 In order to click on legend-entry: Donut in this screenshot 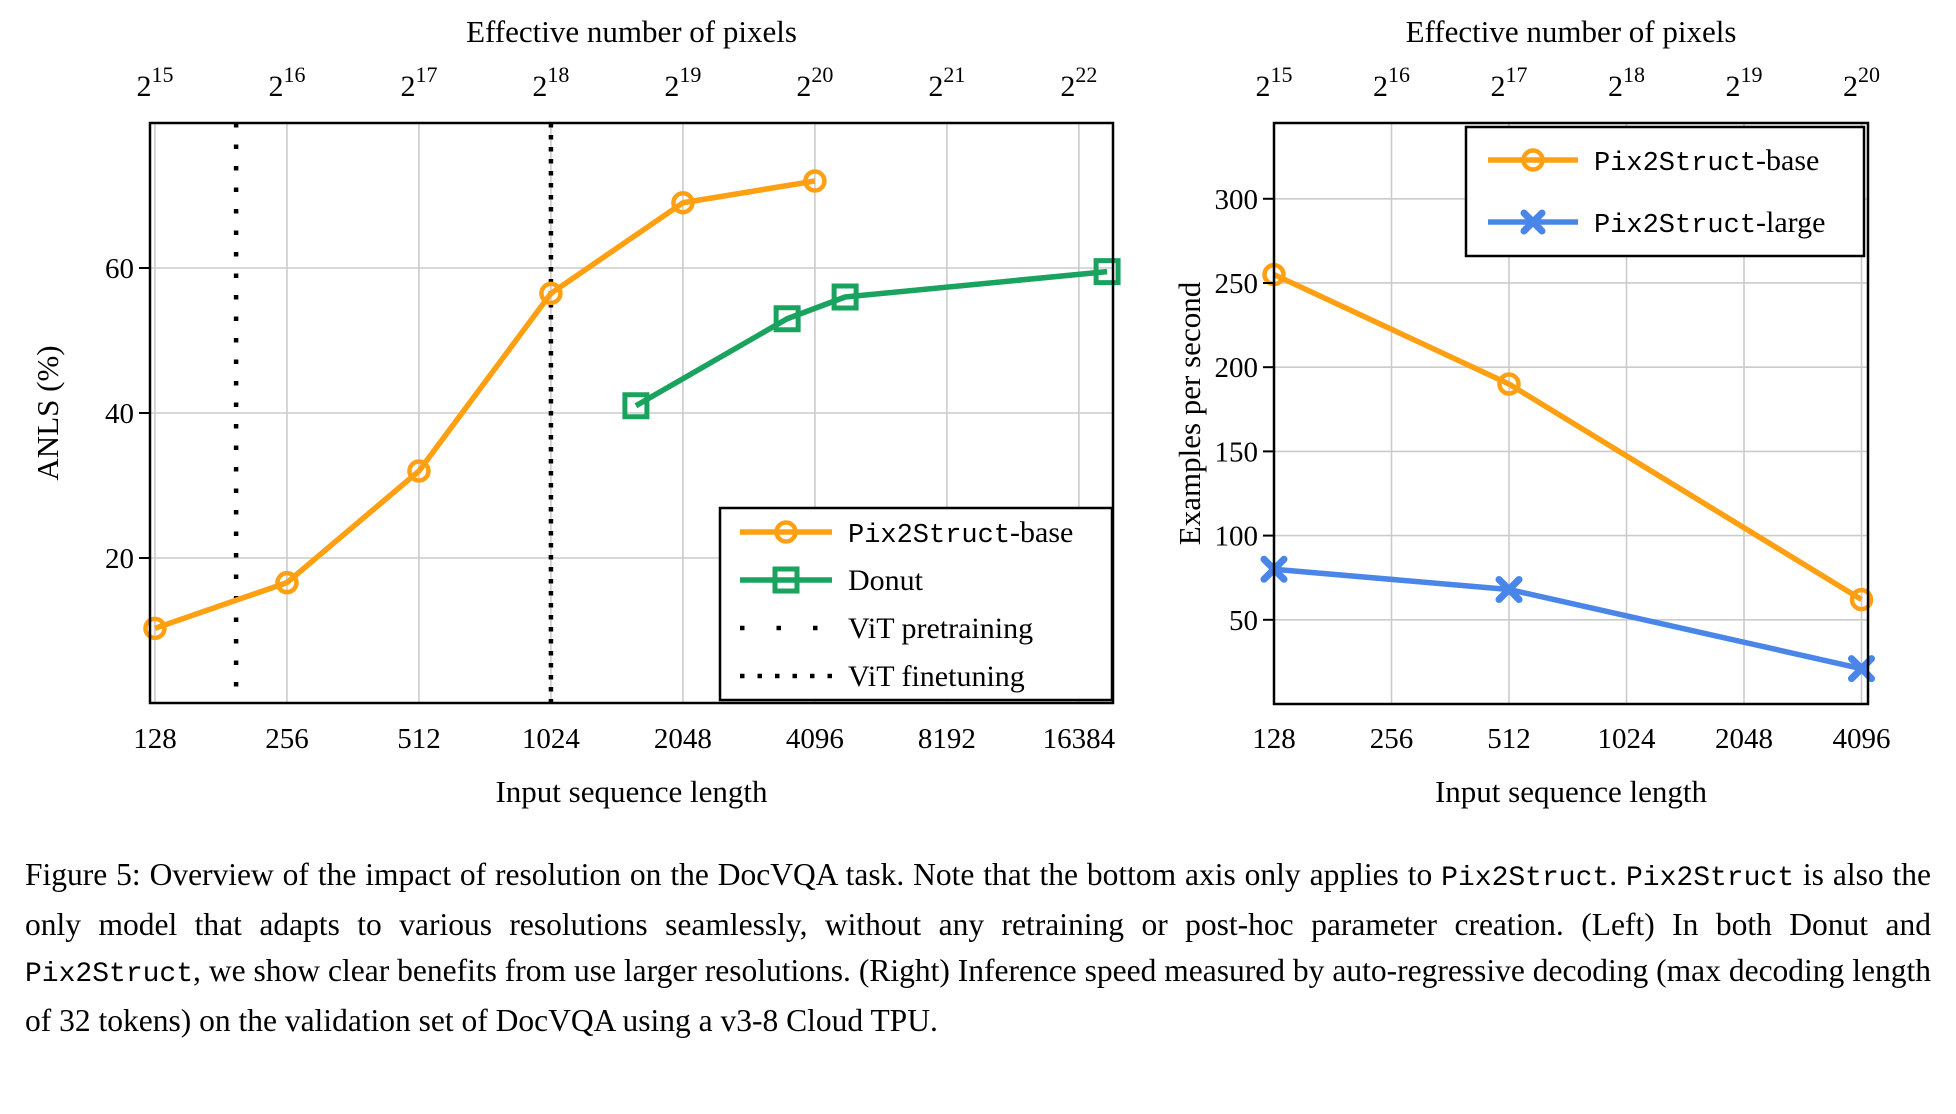, I will do `click(832, 580)`.